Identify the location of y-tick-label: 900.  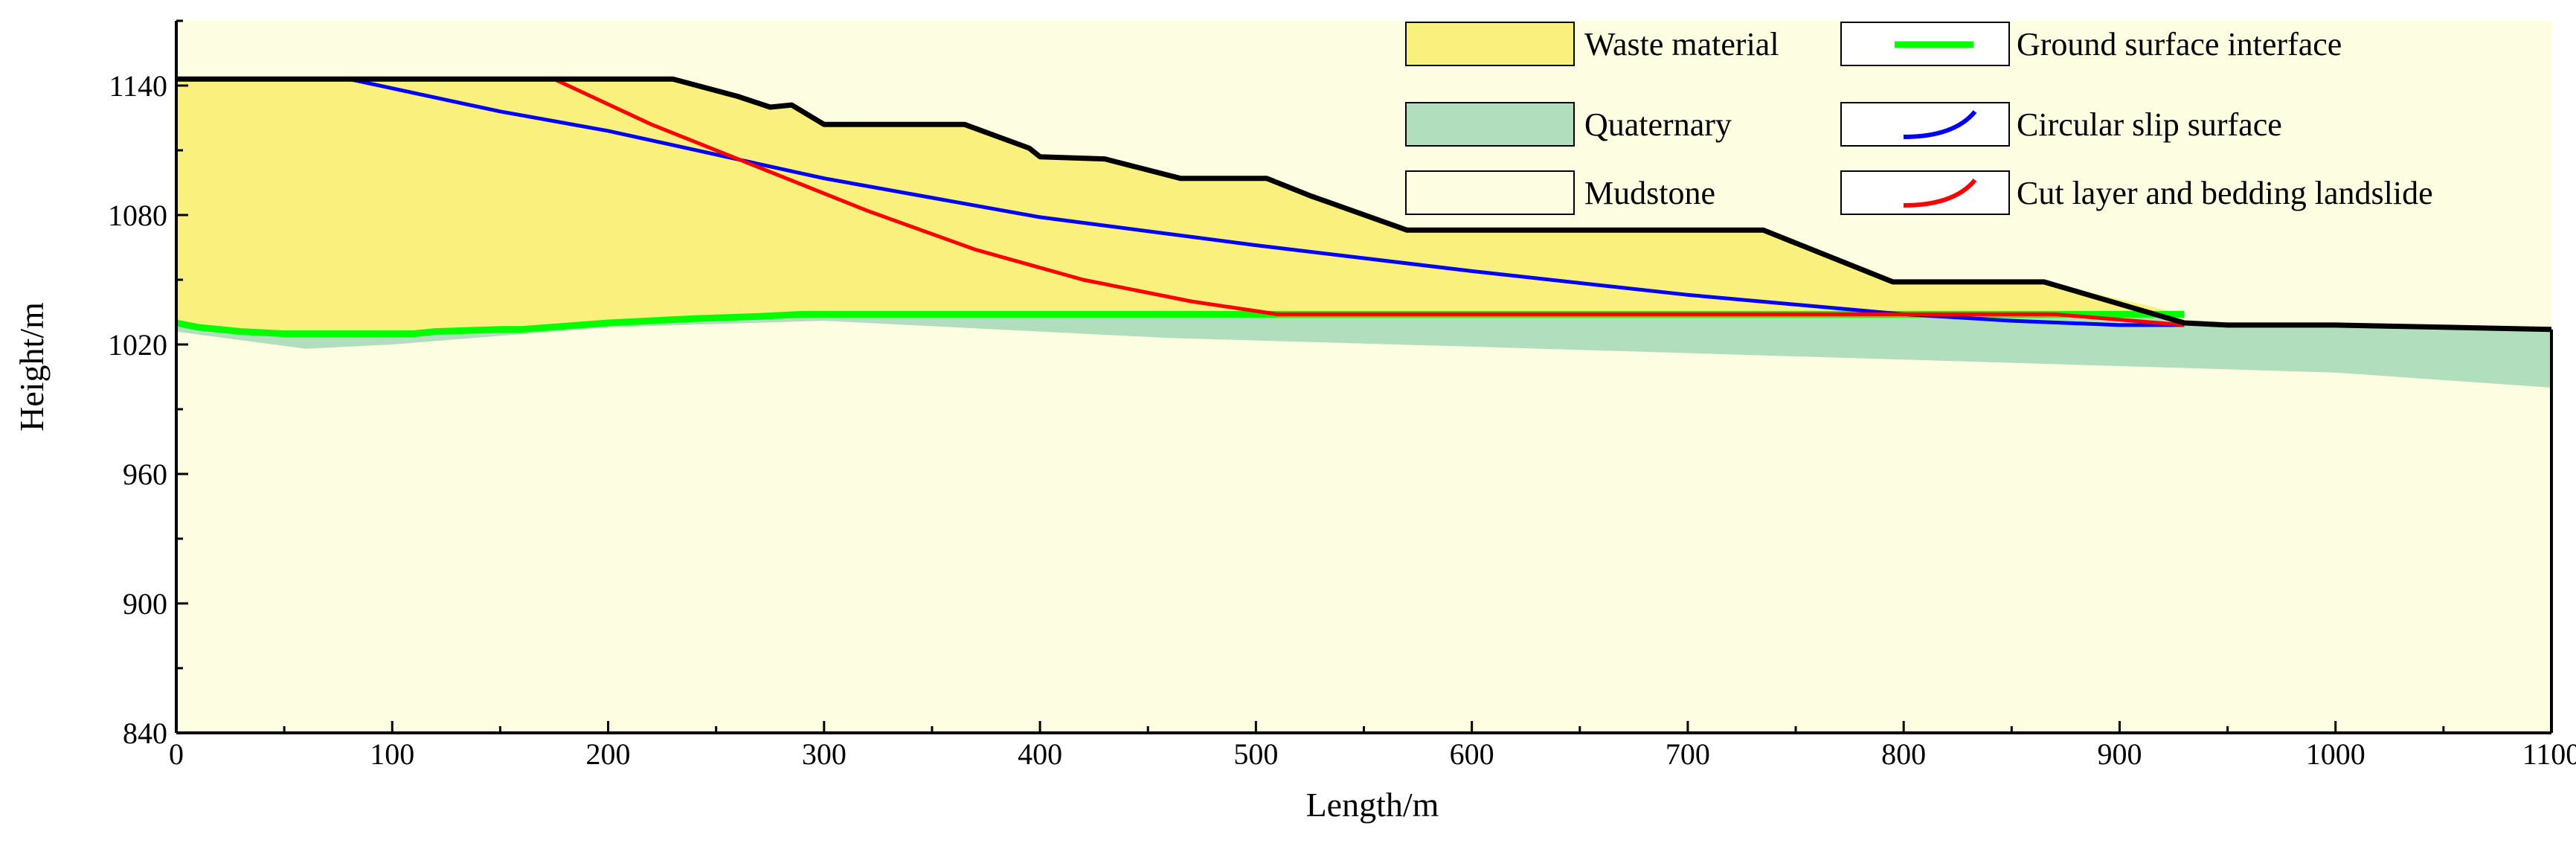
(145, 604).